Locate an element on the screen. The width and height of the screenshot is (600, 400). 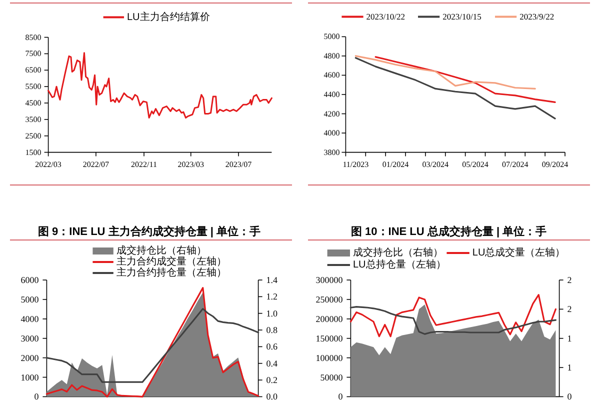
x-tick-label: 2022/11 is located at coordinates (144, 164).